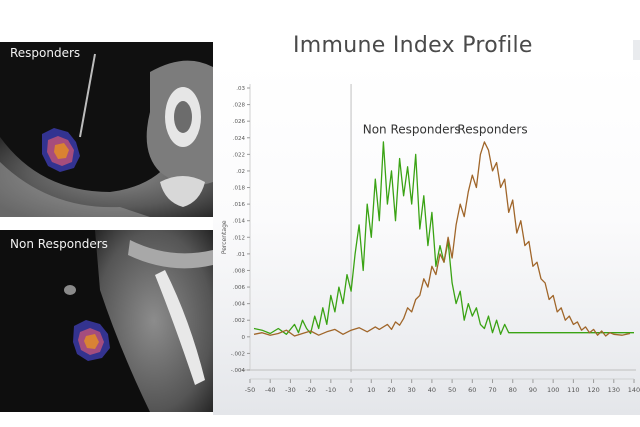 Image resolution: width=640 pixels, height=427 pixels. Describe the element at coordinates (59, 244) in the screenshot. I see `ct-label-non-responders: Non Responders` at that location.